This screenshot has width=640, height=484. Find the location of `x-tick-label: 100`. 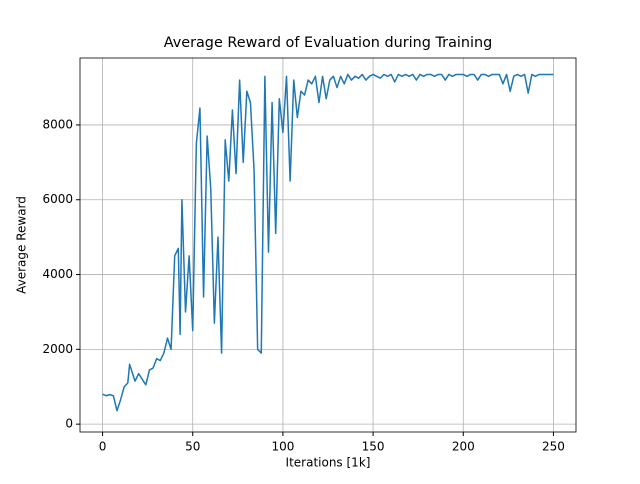

x-tick-label: 100 is located at coordinates (282, 447).